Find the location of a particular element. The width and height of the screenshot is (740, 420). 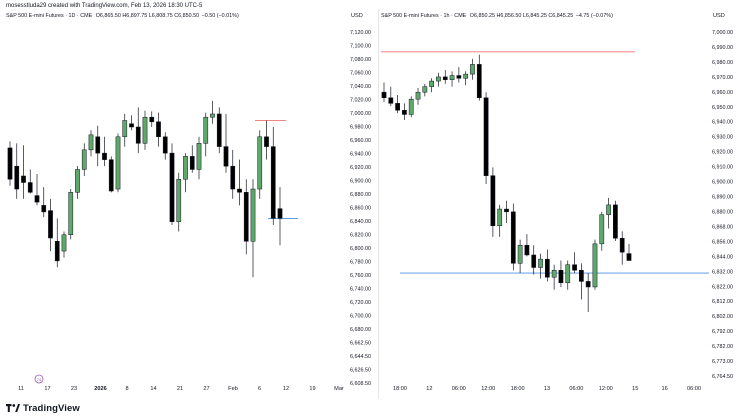

hourly-y-tick-label: 6,880.00 is located at coordinates (722, 212).